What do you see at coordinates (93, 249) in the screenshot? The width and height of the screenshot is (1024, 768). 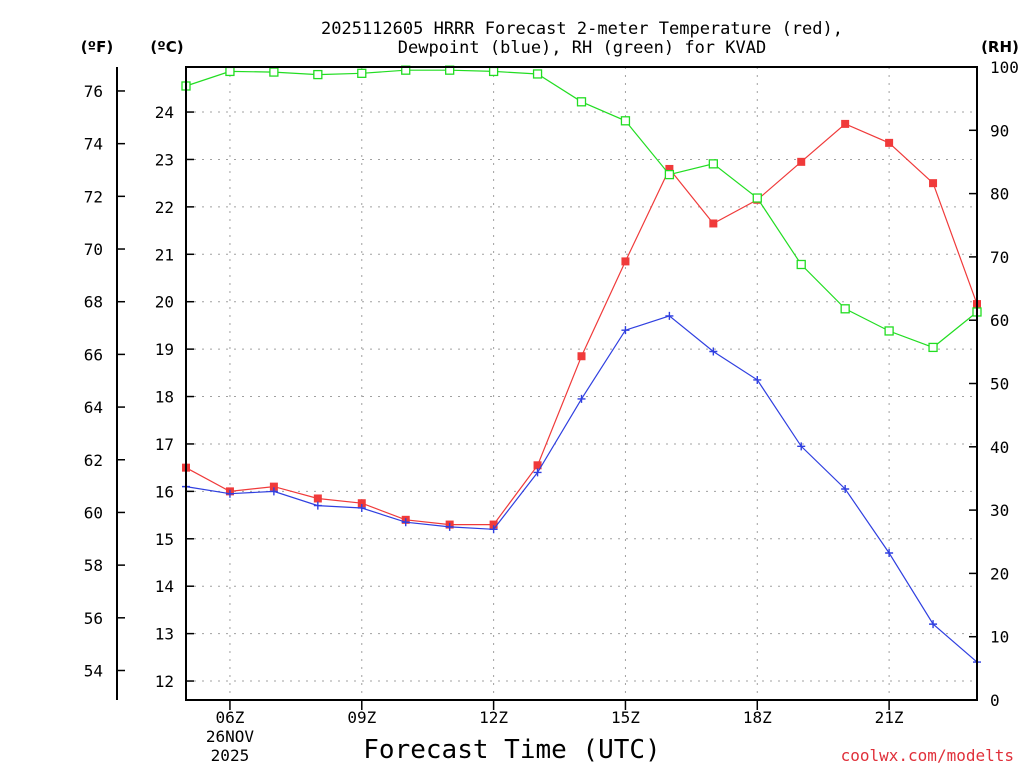 I see `fahrenheit-tick-label: 70` at bounding box center [93, 249].